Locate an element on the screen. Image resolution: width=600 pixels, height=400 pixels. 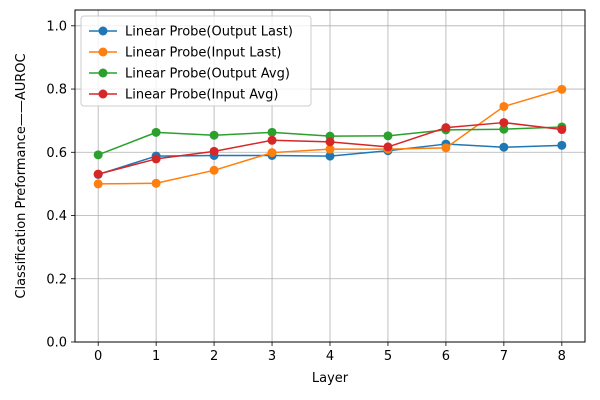
y-tick-label: 0.6 is located at coordinates (56, 153).